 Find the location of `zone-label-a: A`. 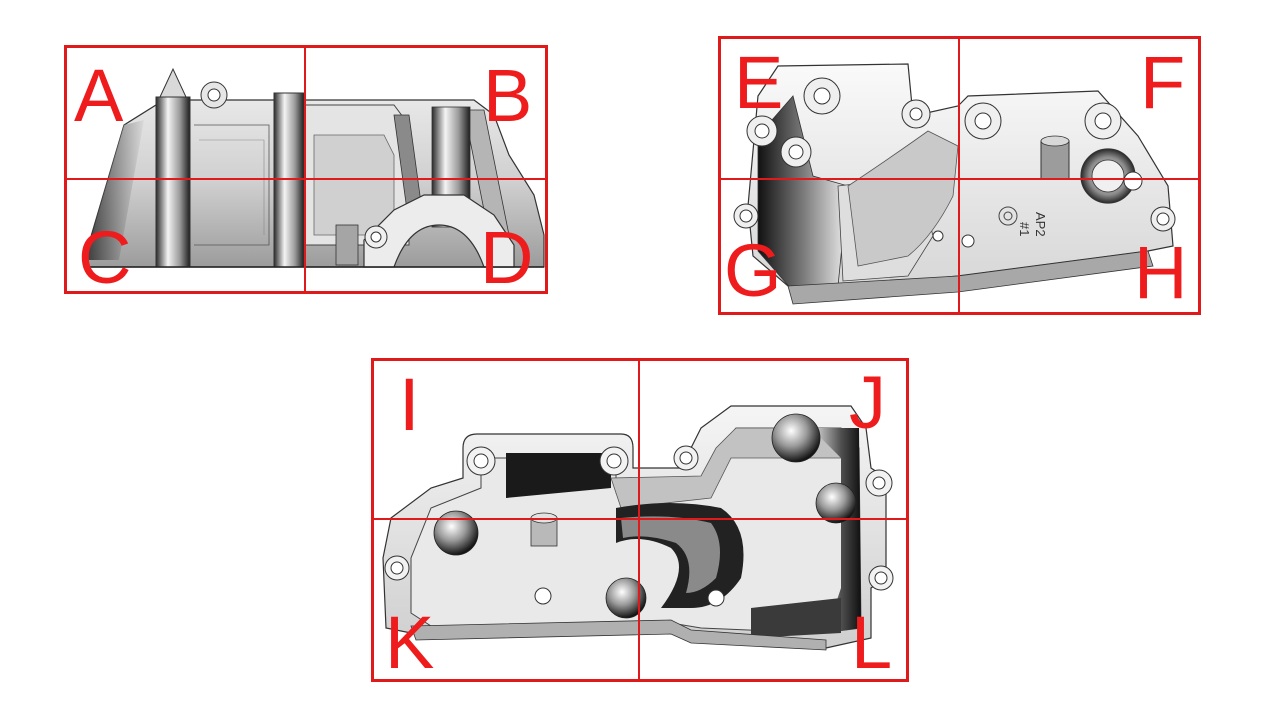

zone-label-a: A is located at coordinates (99, 95).